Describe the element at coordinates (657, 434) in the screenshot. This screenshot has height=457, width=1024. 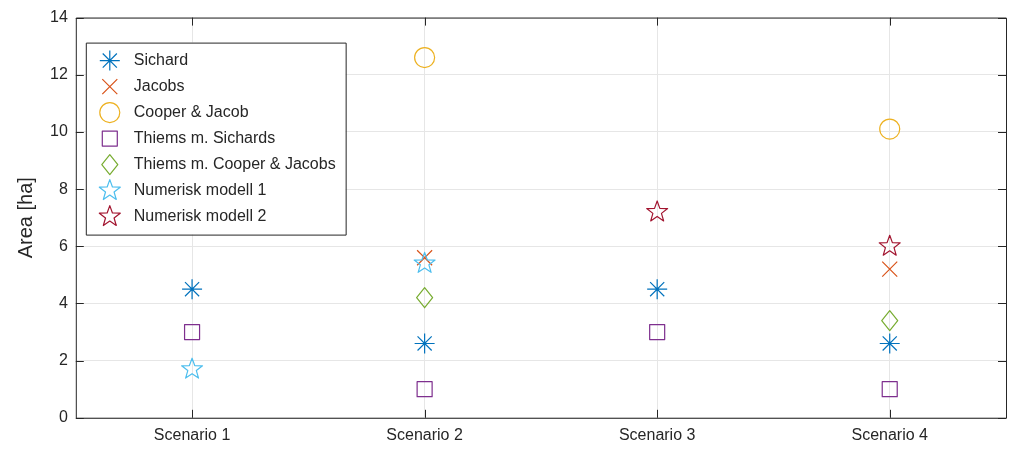
I see `x-tick-label: Scenario 3` at that location.